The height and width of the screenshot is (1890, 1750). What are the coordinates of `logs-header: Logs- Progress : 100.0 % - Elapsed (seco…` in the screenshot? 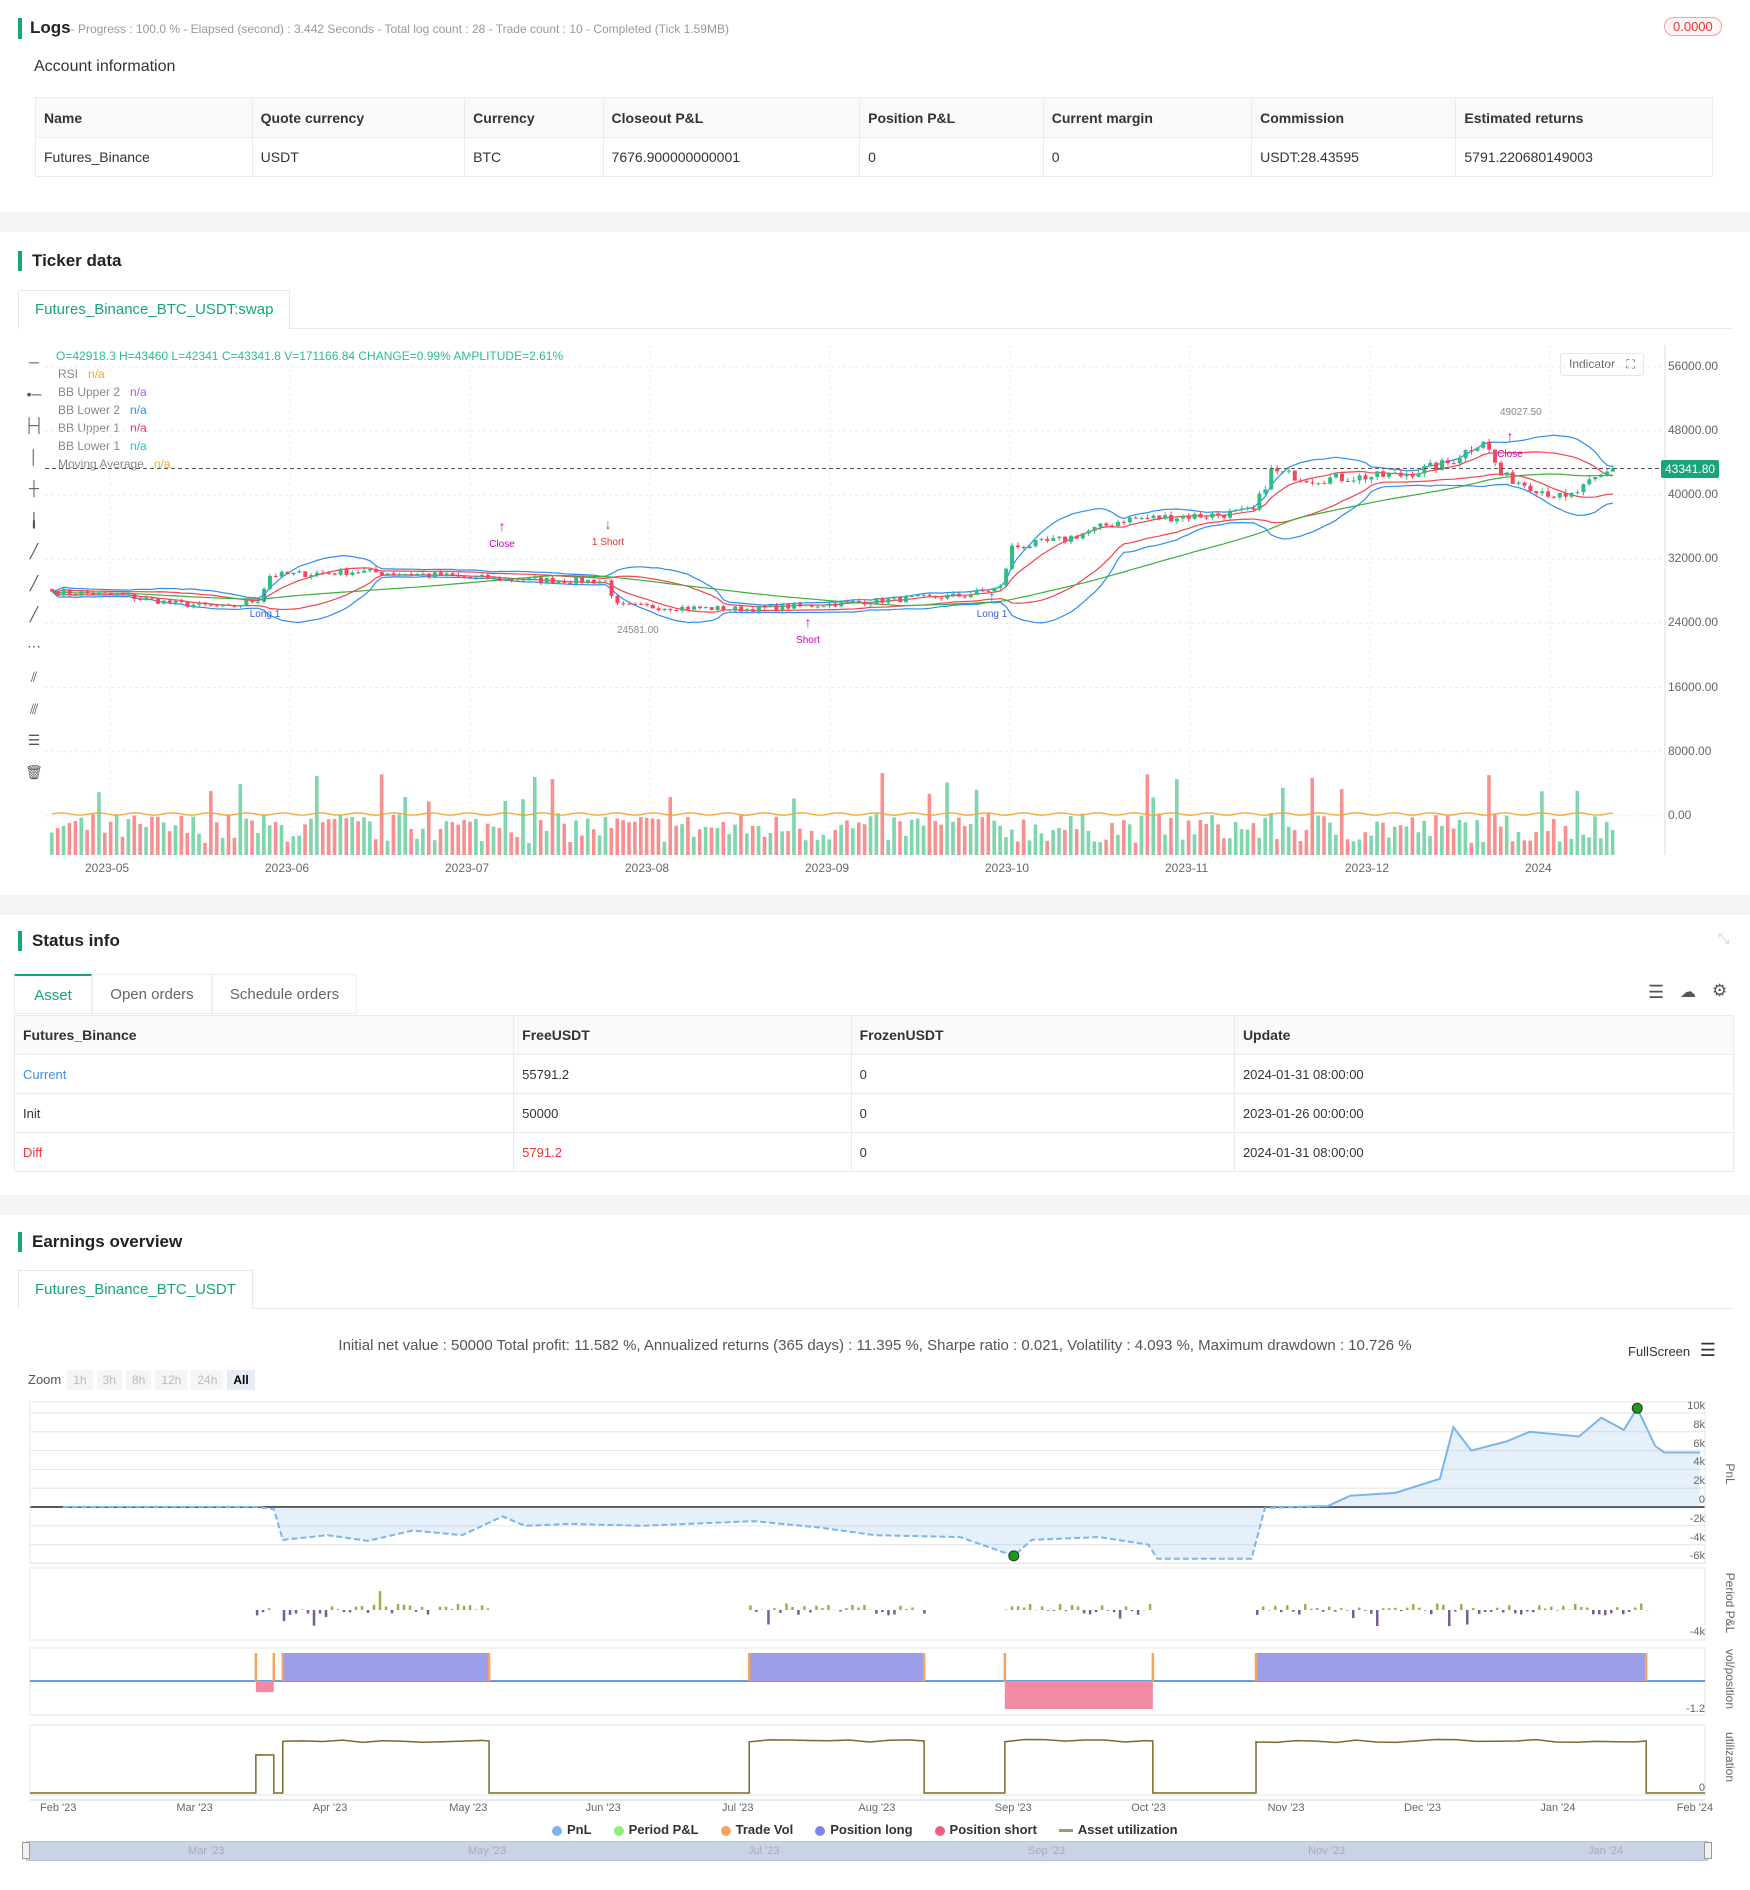 It's located at (373, 28).